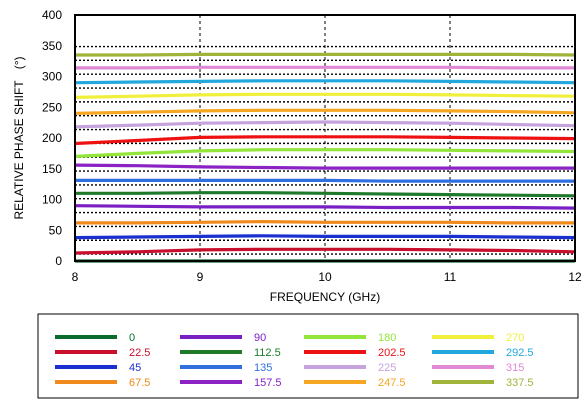  I want to click on legend-label: 337.5, so click(520, 383).